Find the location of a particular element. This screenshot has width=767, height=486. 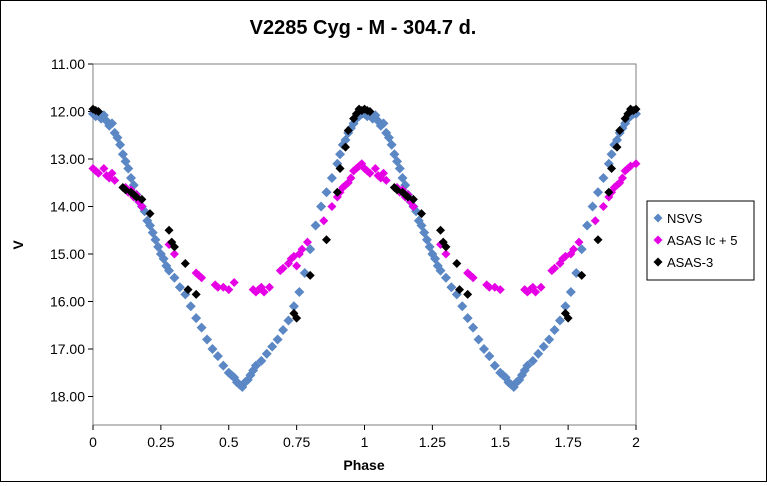

x-tick-label: 1 is located at coordinates (365, 442).